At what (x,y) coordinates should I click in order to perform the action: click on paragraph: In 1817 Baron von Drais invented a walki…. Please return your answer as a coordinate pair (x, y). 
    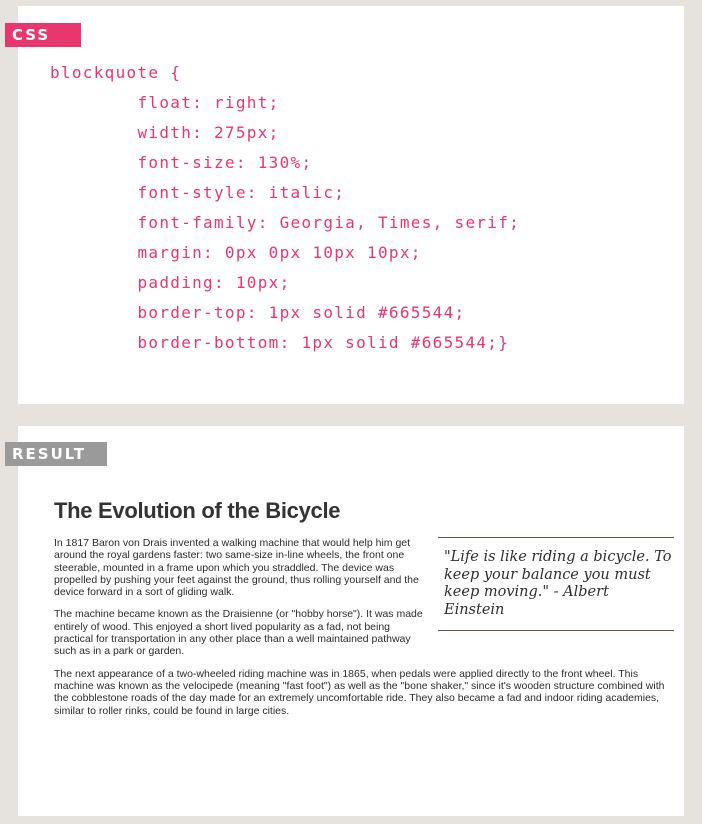
    Looking at the image, I should click on (236, 568).